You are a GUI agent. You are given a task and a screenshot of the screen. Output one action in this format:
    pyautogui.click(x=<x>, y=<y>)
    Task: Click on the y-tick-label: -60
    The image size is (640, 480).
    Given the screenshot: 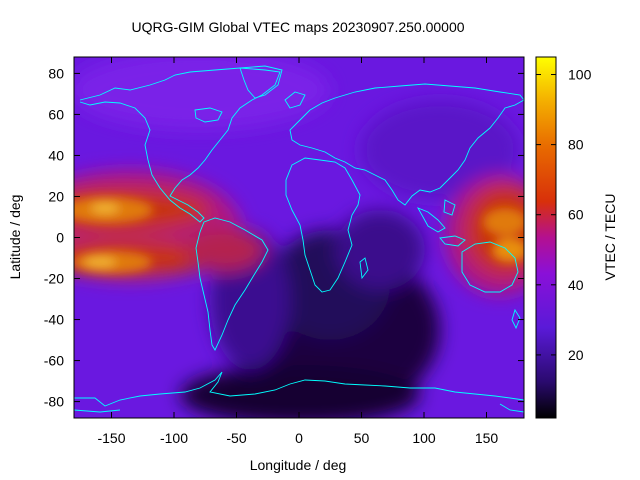 What is the action you would take?
    pyautogui.click(x=54, y=361)
    